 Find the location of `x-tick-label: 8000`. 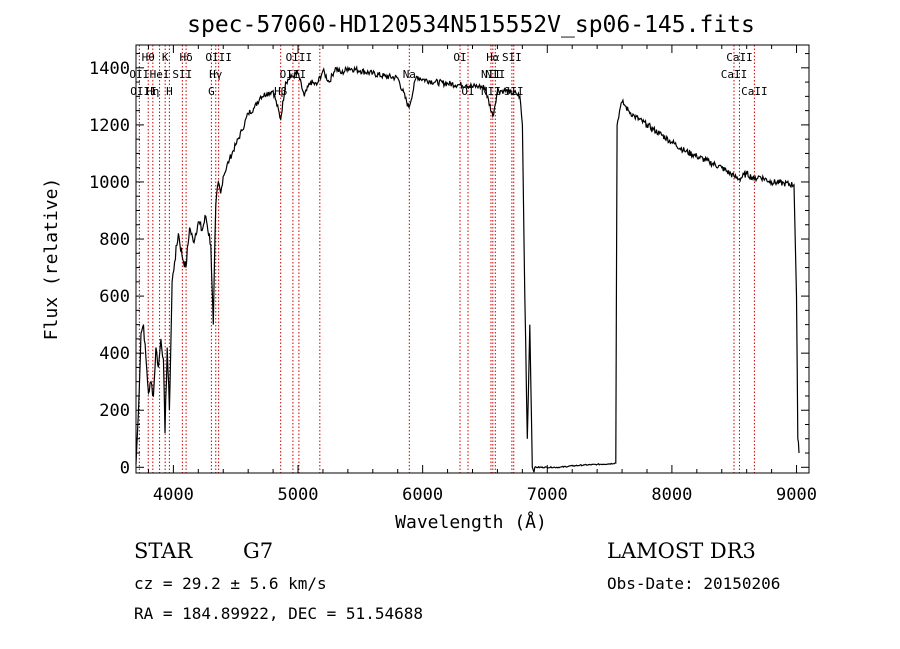

x-tick-label: 8000 is located at coordinates (671, 495).